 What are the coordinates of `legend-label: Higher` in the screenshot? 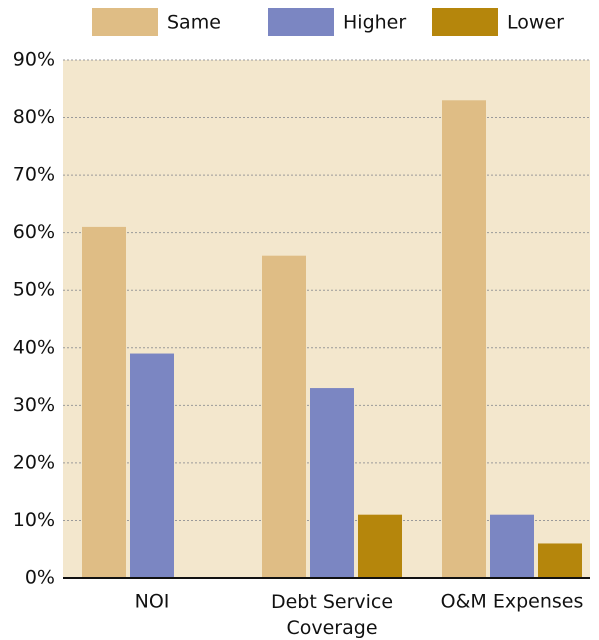 It's located at (374, 23).